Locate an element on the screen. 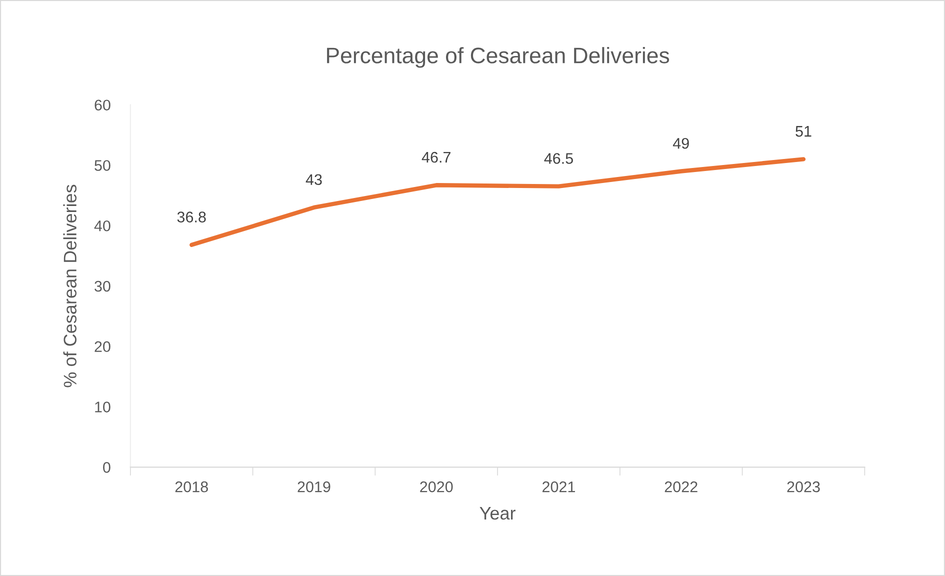 The width and height of the screenshot is (945, 576). y-tick-label: 0 is located at coordinates (106, 467).